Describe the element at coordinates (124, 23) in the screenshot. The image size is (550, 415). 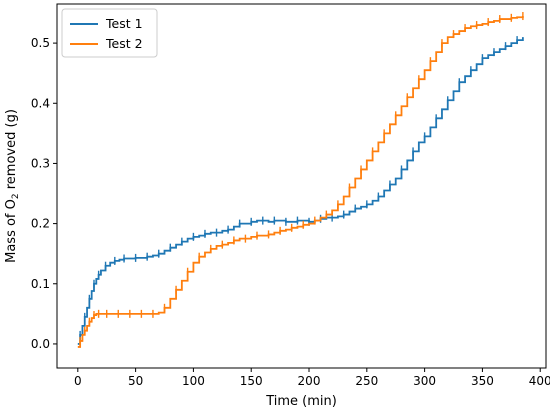
I see `legend-label-test-1: Test 1` at that location.